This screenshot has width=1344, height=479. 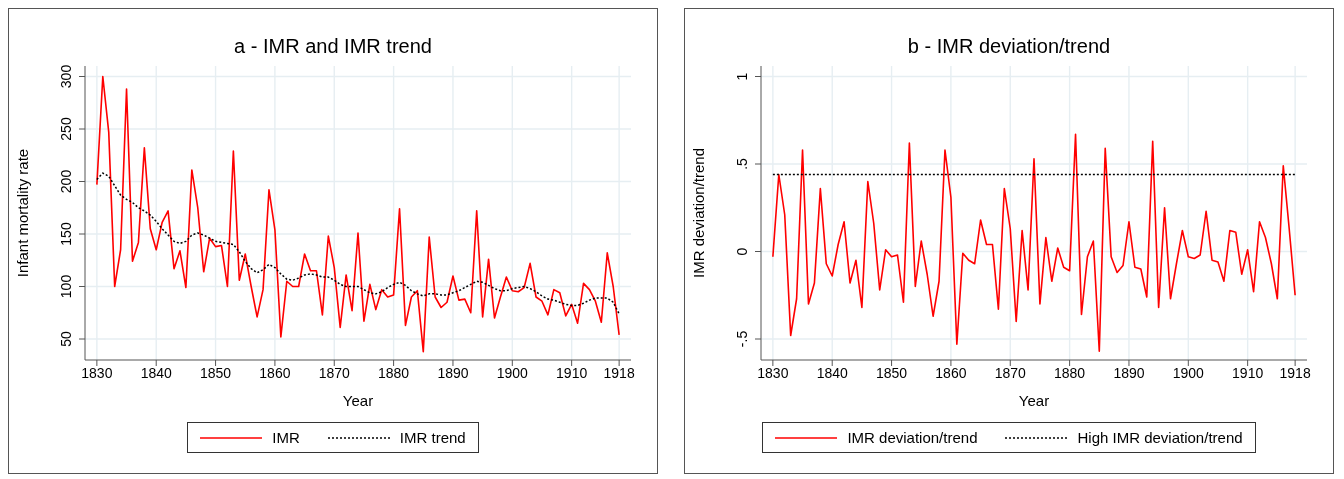 What do you see at coordinates (912, 437) in the screenshot?
I see `legend-label: IMR deviation/trend` at bounding box center [912, 437].